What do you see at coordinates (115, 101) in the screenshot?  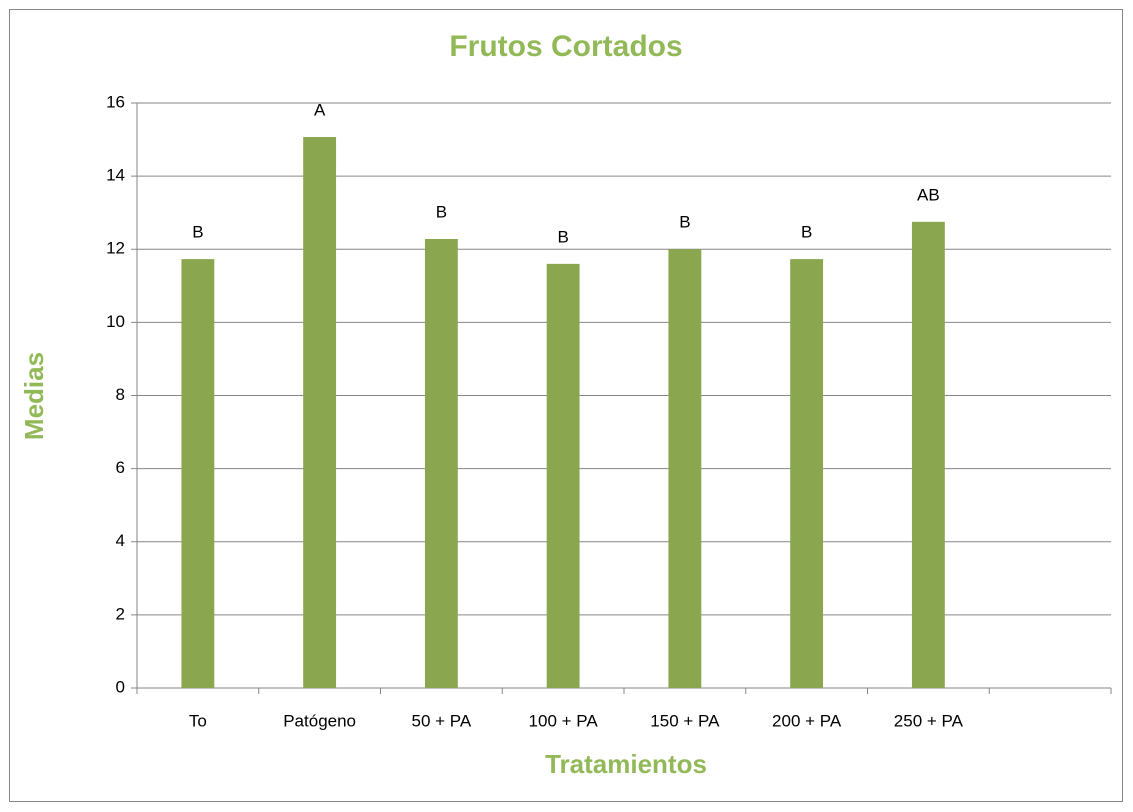 I see `y-tick-label: 16` at bounding box center [115, 101].